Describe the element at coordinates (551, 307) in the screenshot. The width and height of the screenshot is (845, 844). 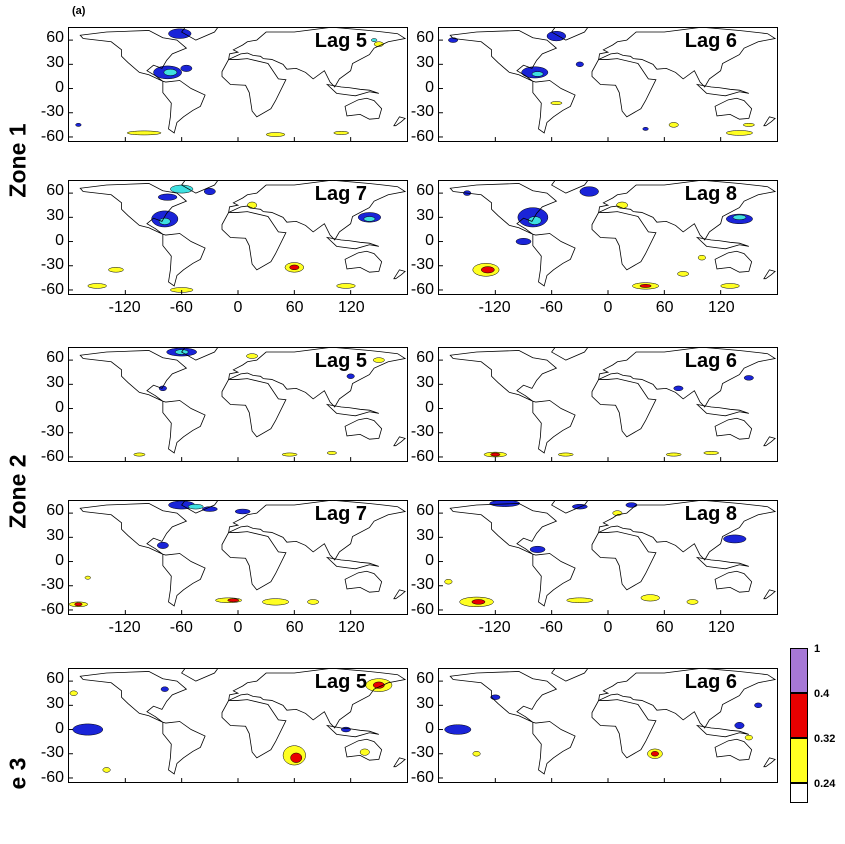
I see `x-tick-label: -60` at that location.